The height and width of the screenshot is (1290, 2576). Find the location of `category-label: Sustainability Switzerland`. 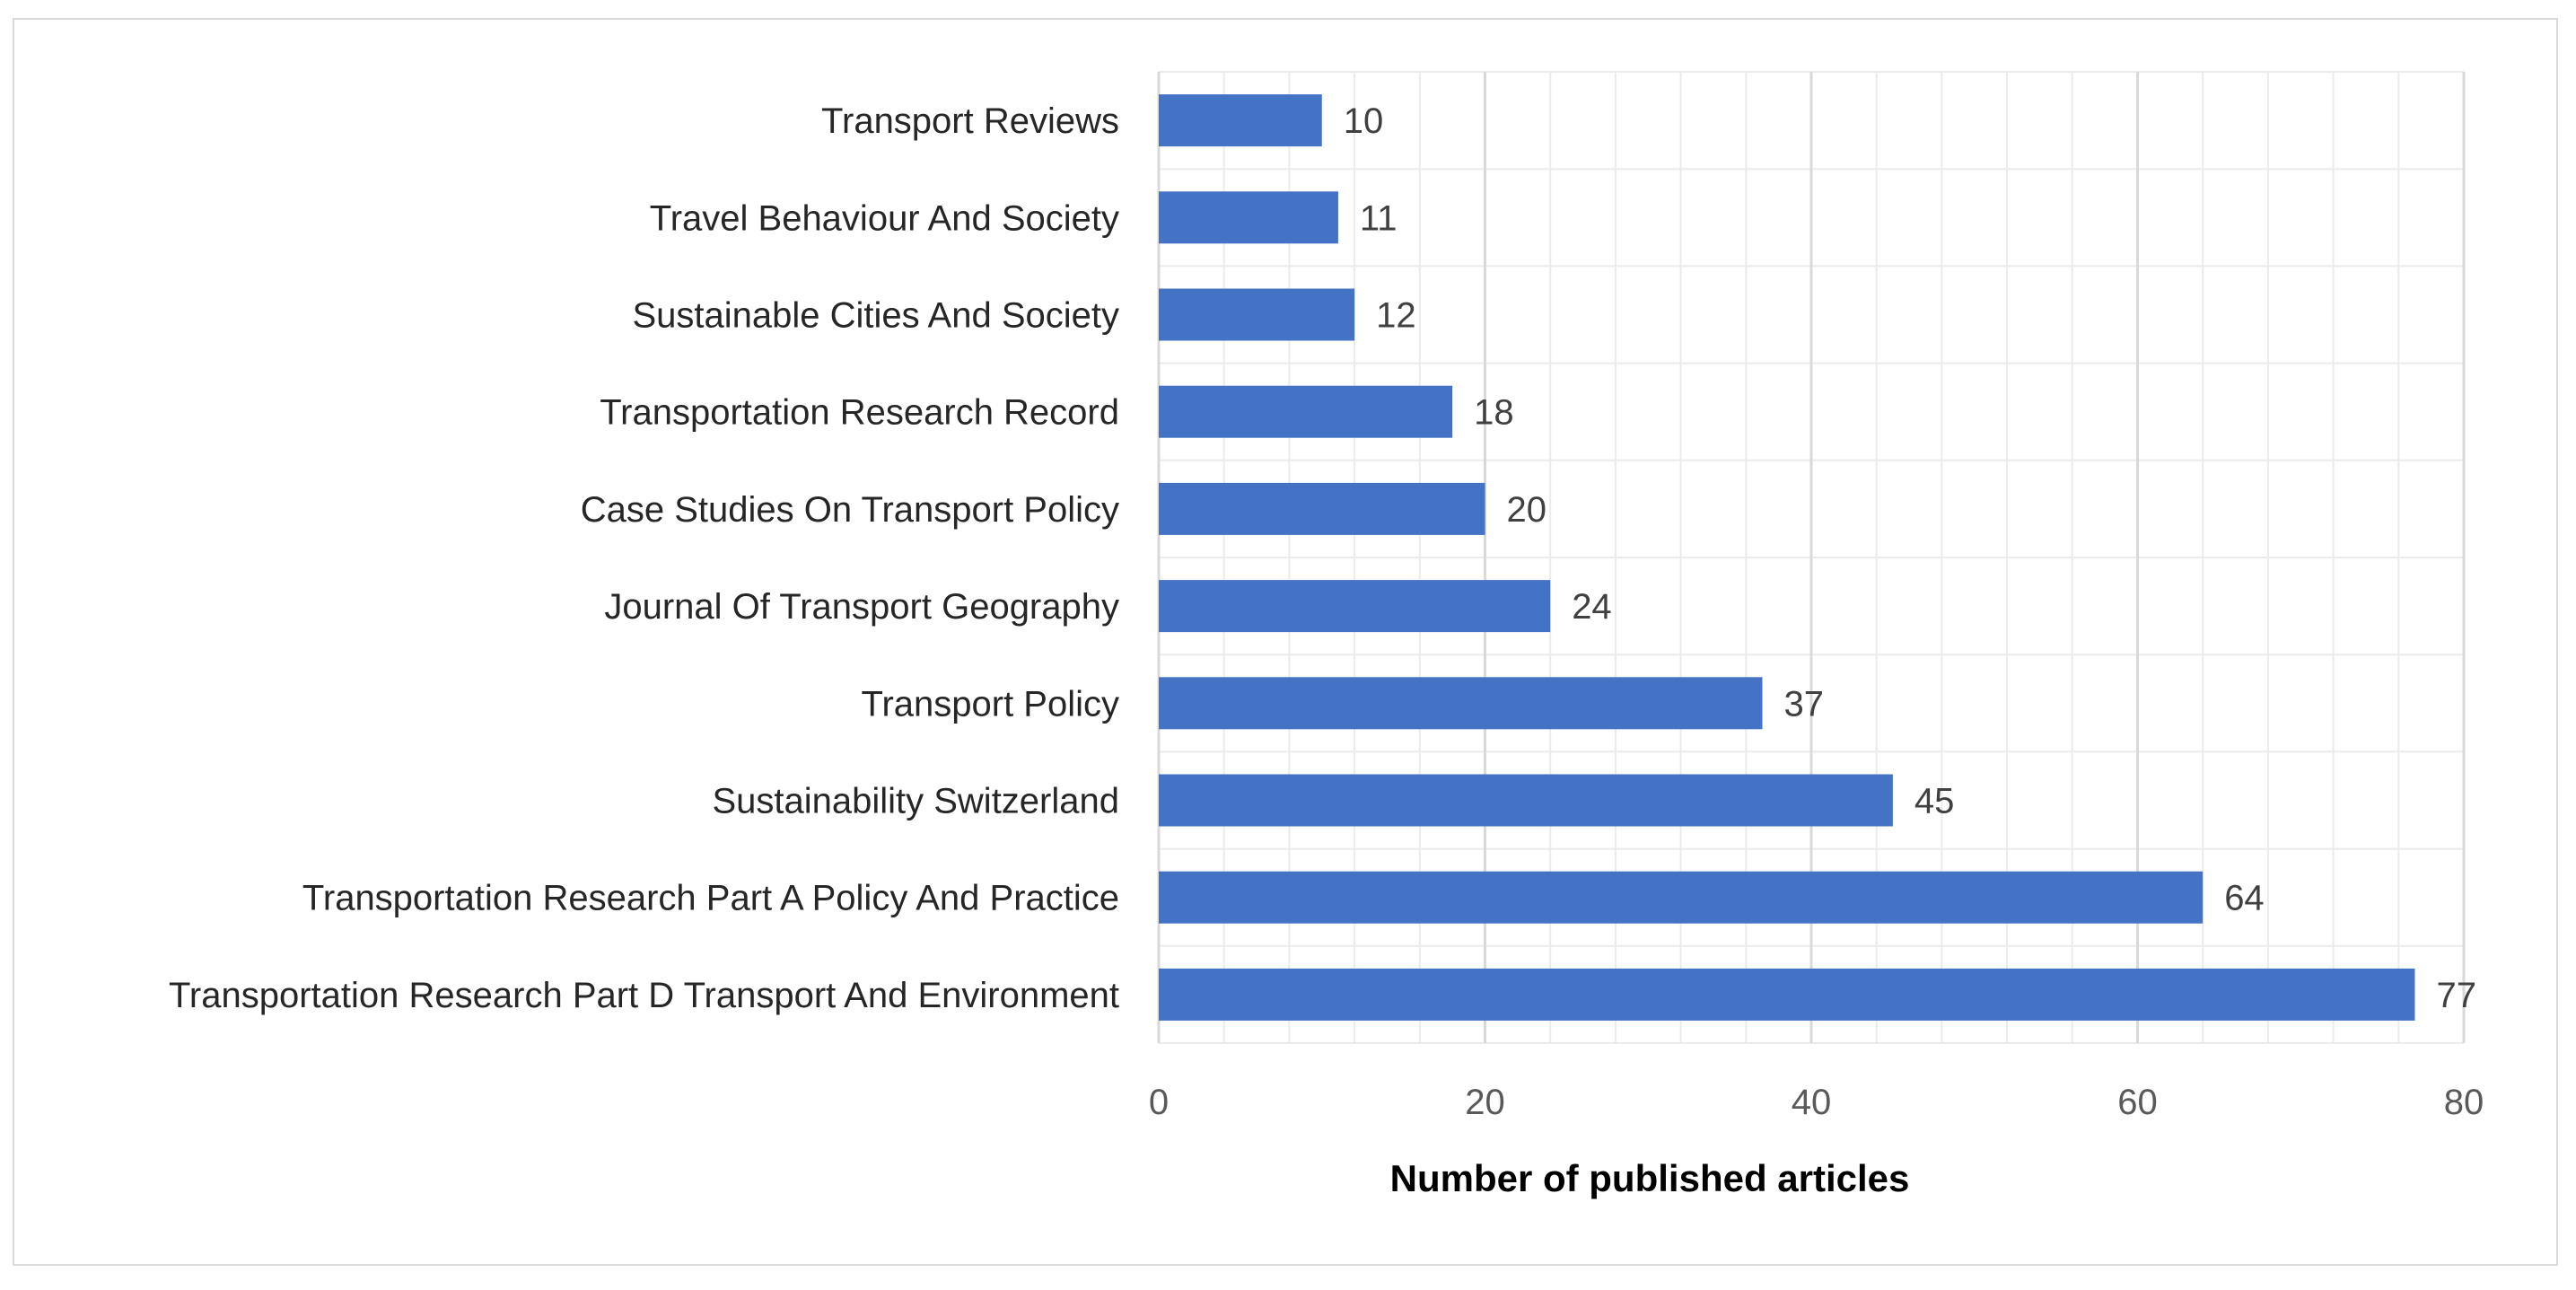

category-label: Sustainability Switzerland is located at coordinates (915, 801).